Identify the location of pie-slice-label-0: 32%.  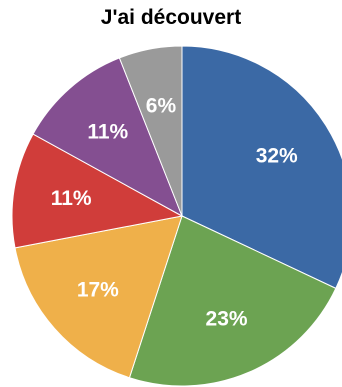
(277, 155).